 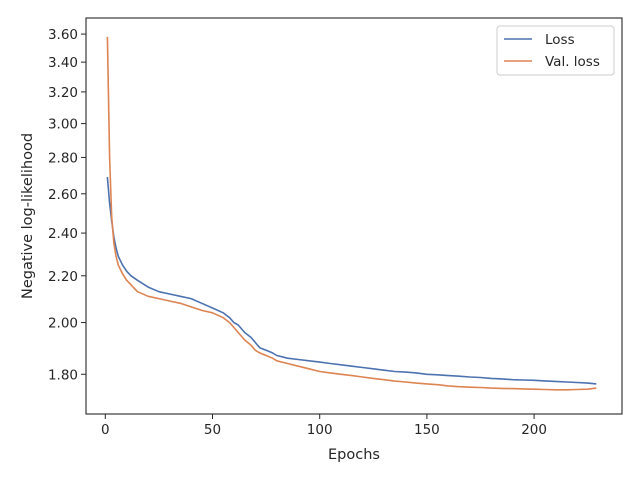 What do you see at coordinates (63, 63) in the screenshot?
I see `y-tick-label: 3.40` at bounding box center [63, 63].